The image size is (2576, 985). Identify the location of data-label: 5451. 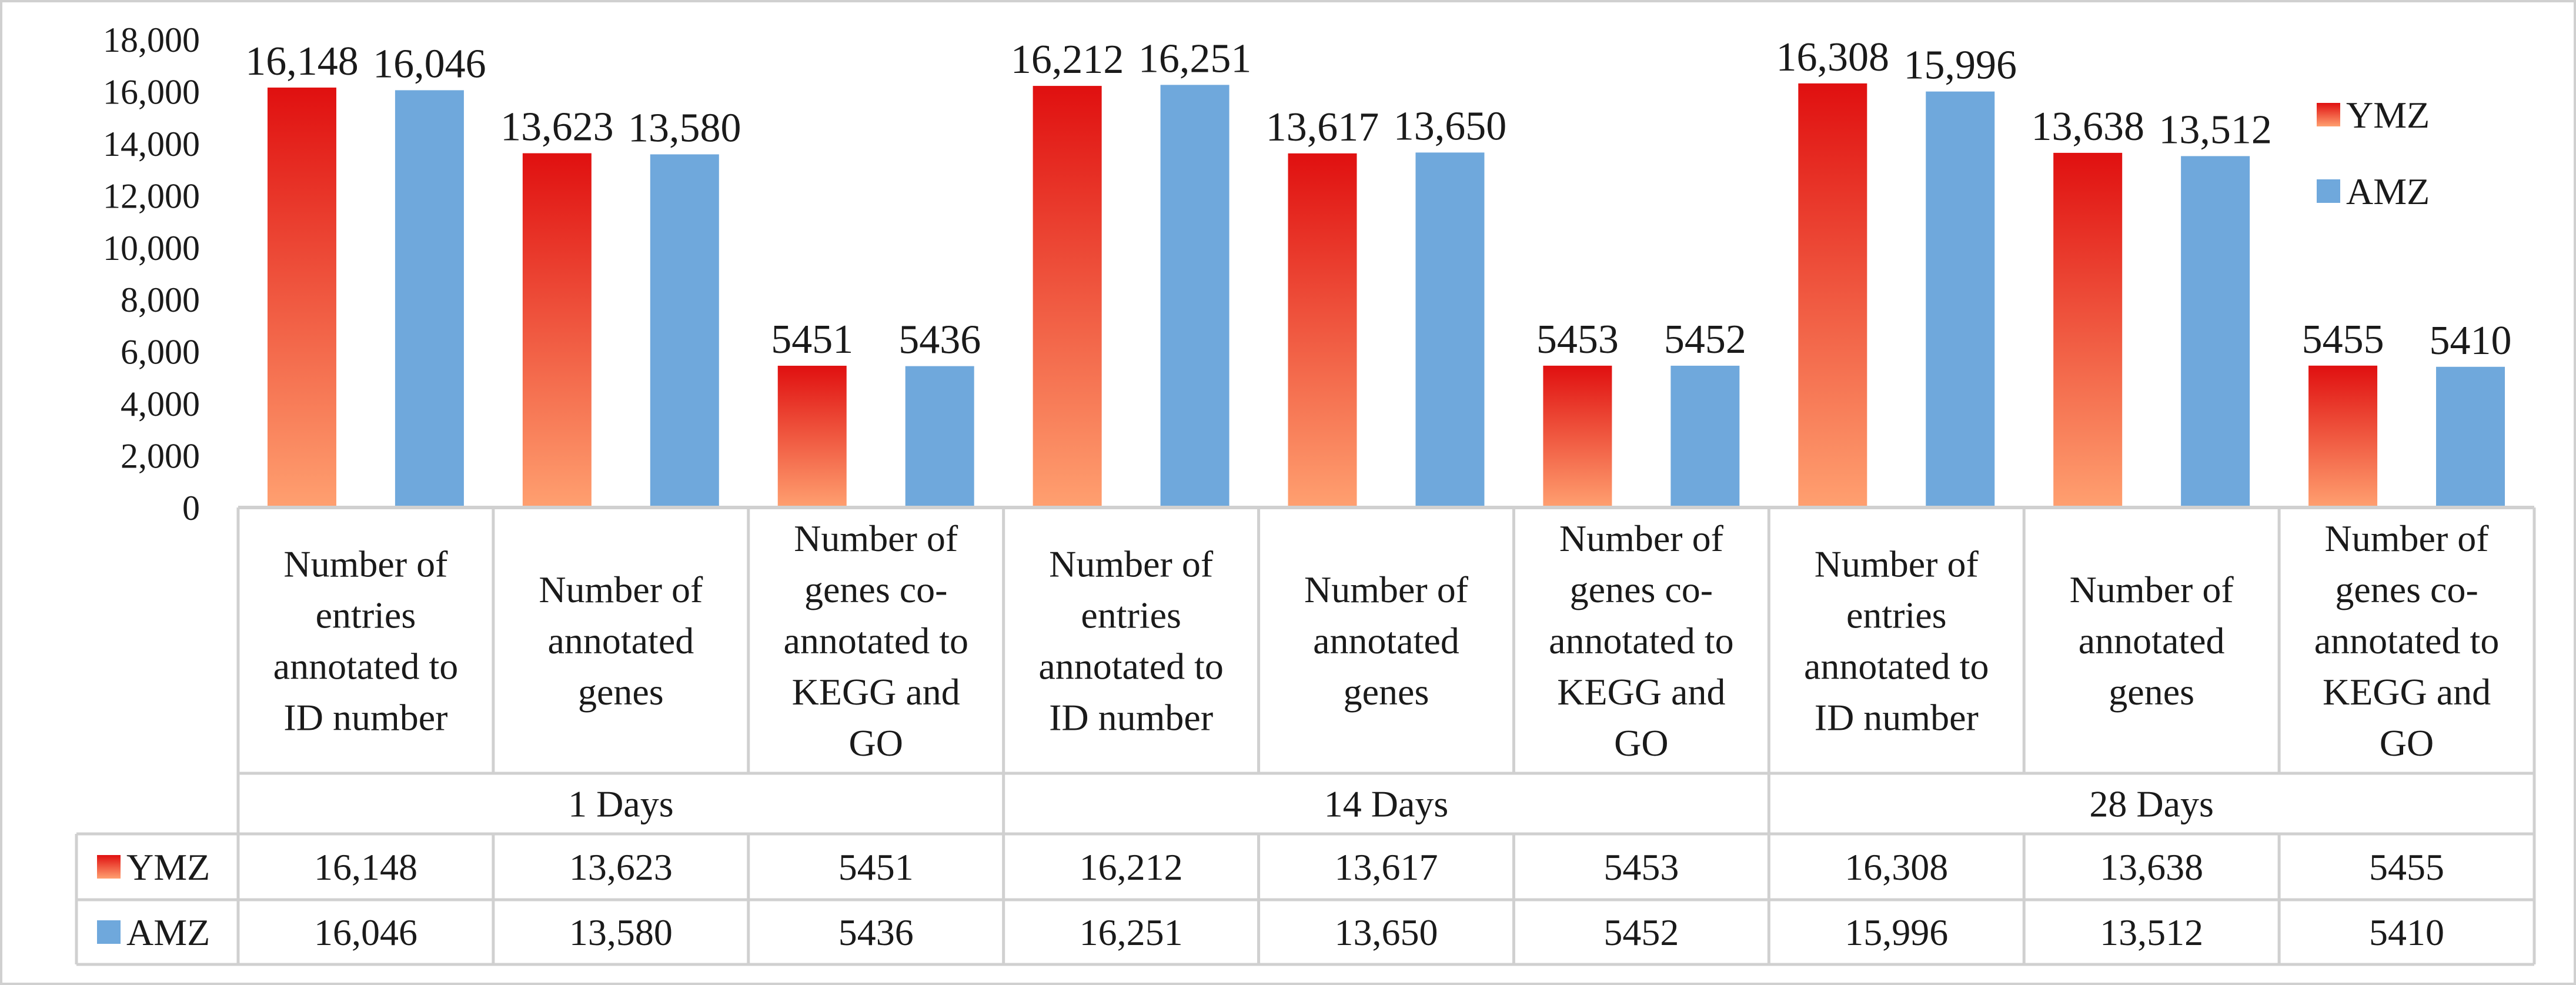
(812, 339).